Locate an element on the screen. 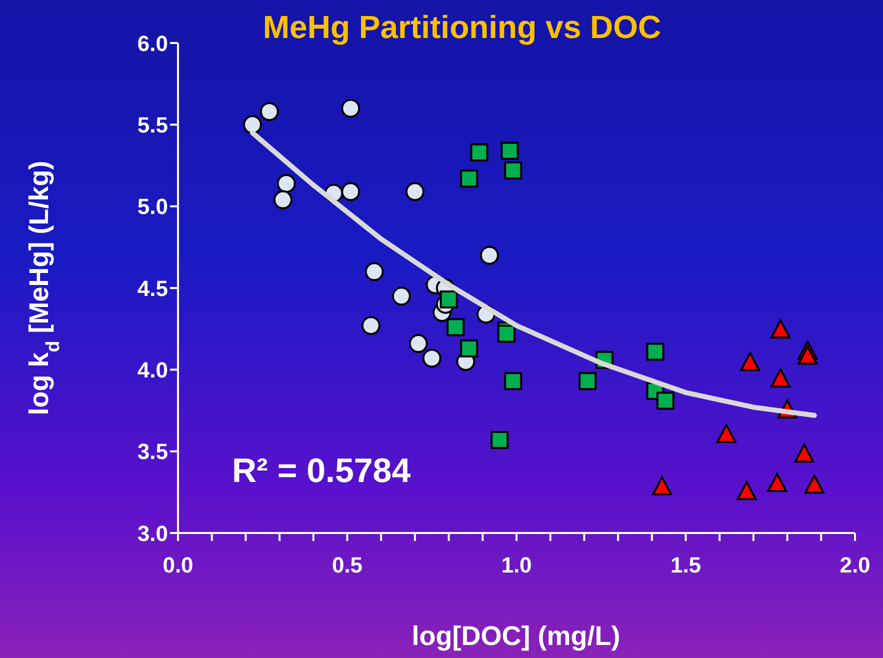 This screenshot has height=658, width=883. y-tick-label: 5.5 is located at coordinates (152, 125).